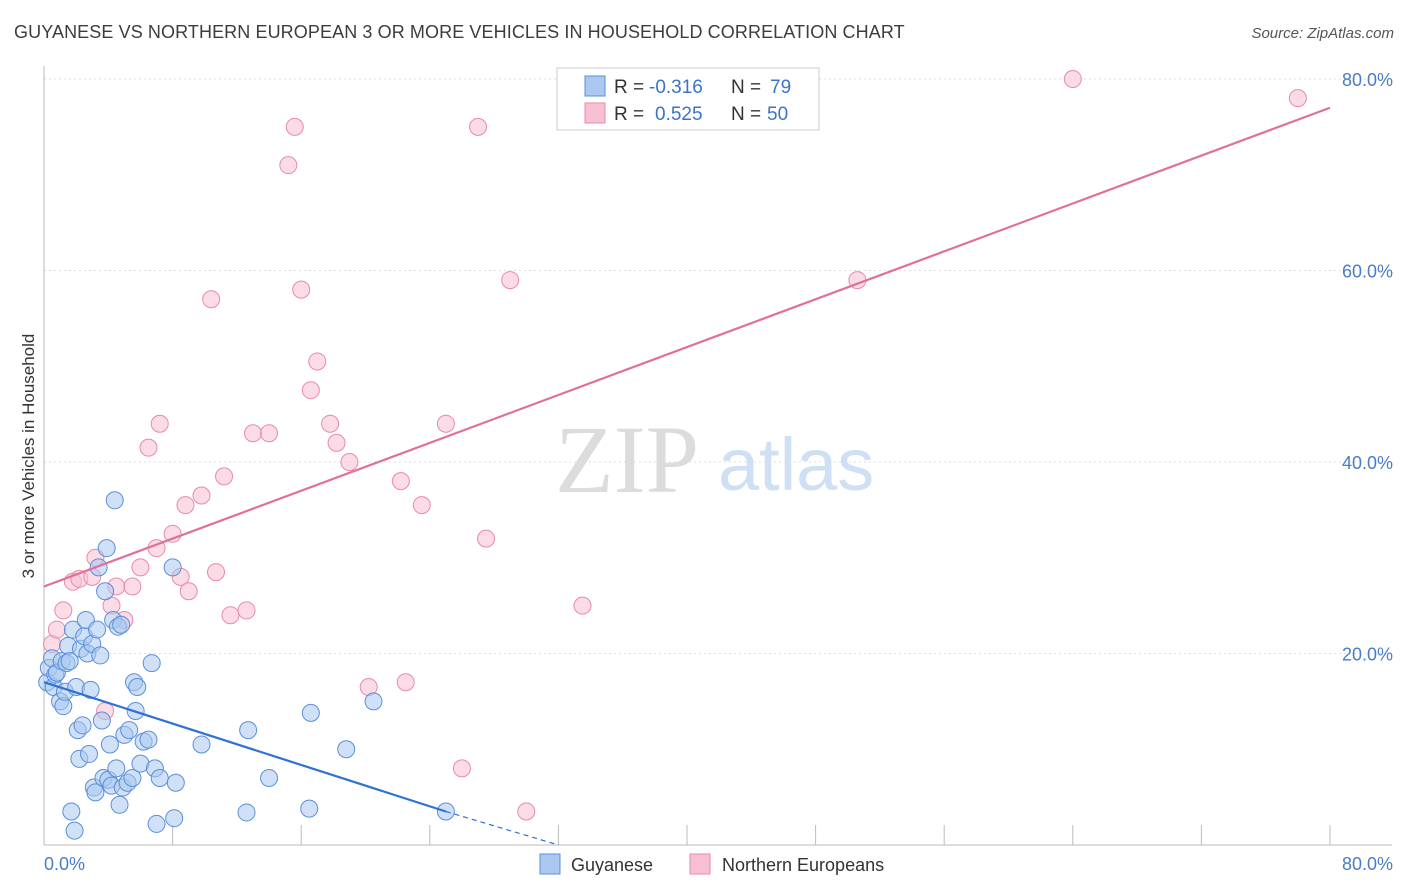 Image resolution: width=1406 pixels, height=892 pixels. What do you see at coordinates (64, 864) in the screenshot?
I see `x-tick-label-min: 0.0%` at bounding box center [64, 864].